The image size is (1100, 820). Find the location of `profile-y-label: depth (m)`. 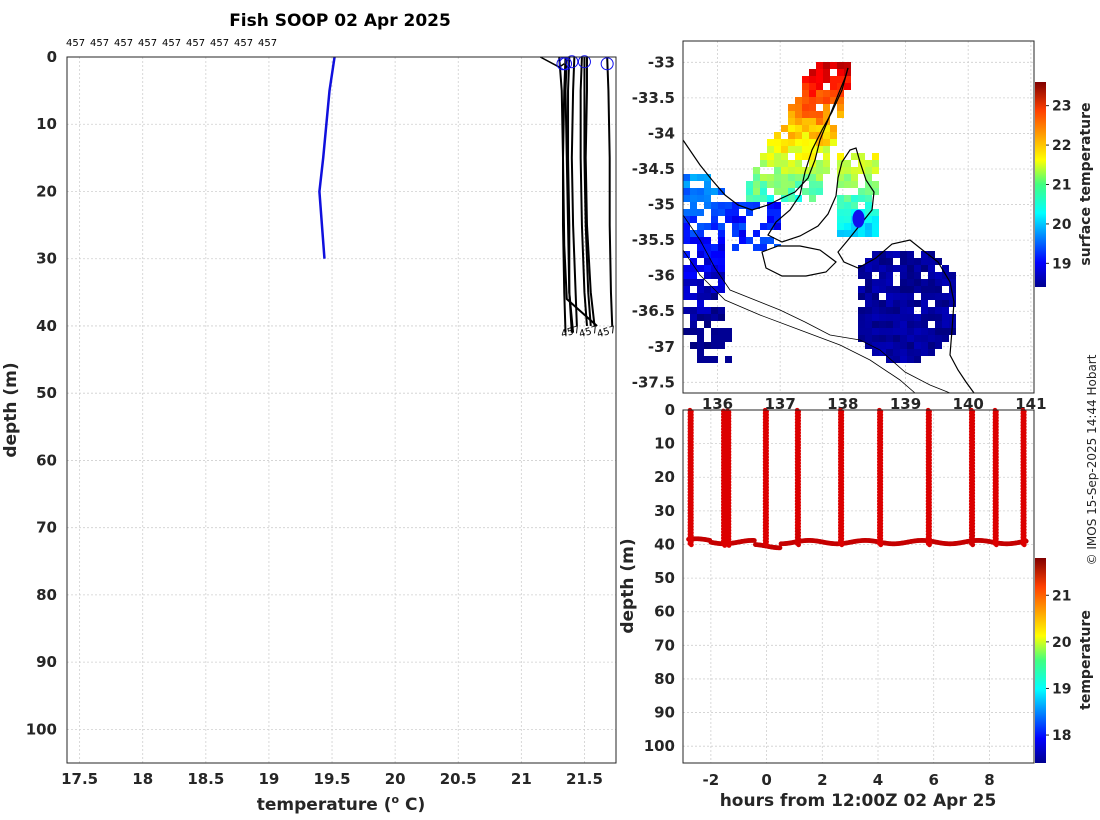

profile-y-label: depth (m) is located at coordinates (11, 409).